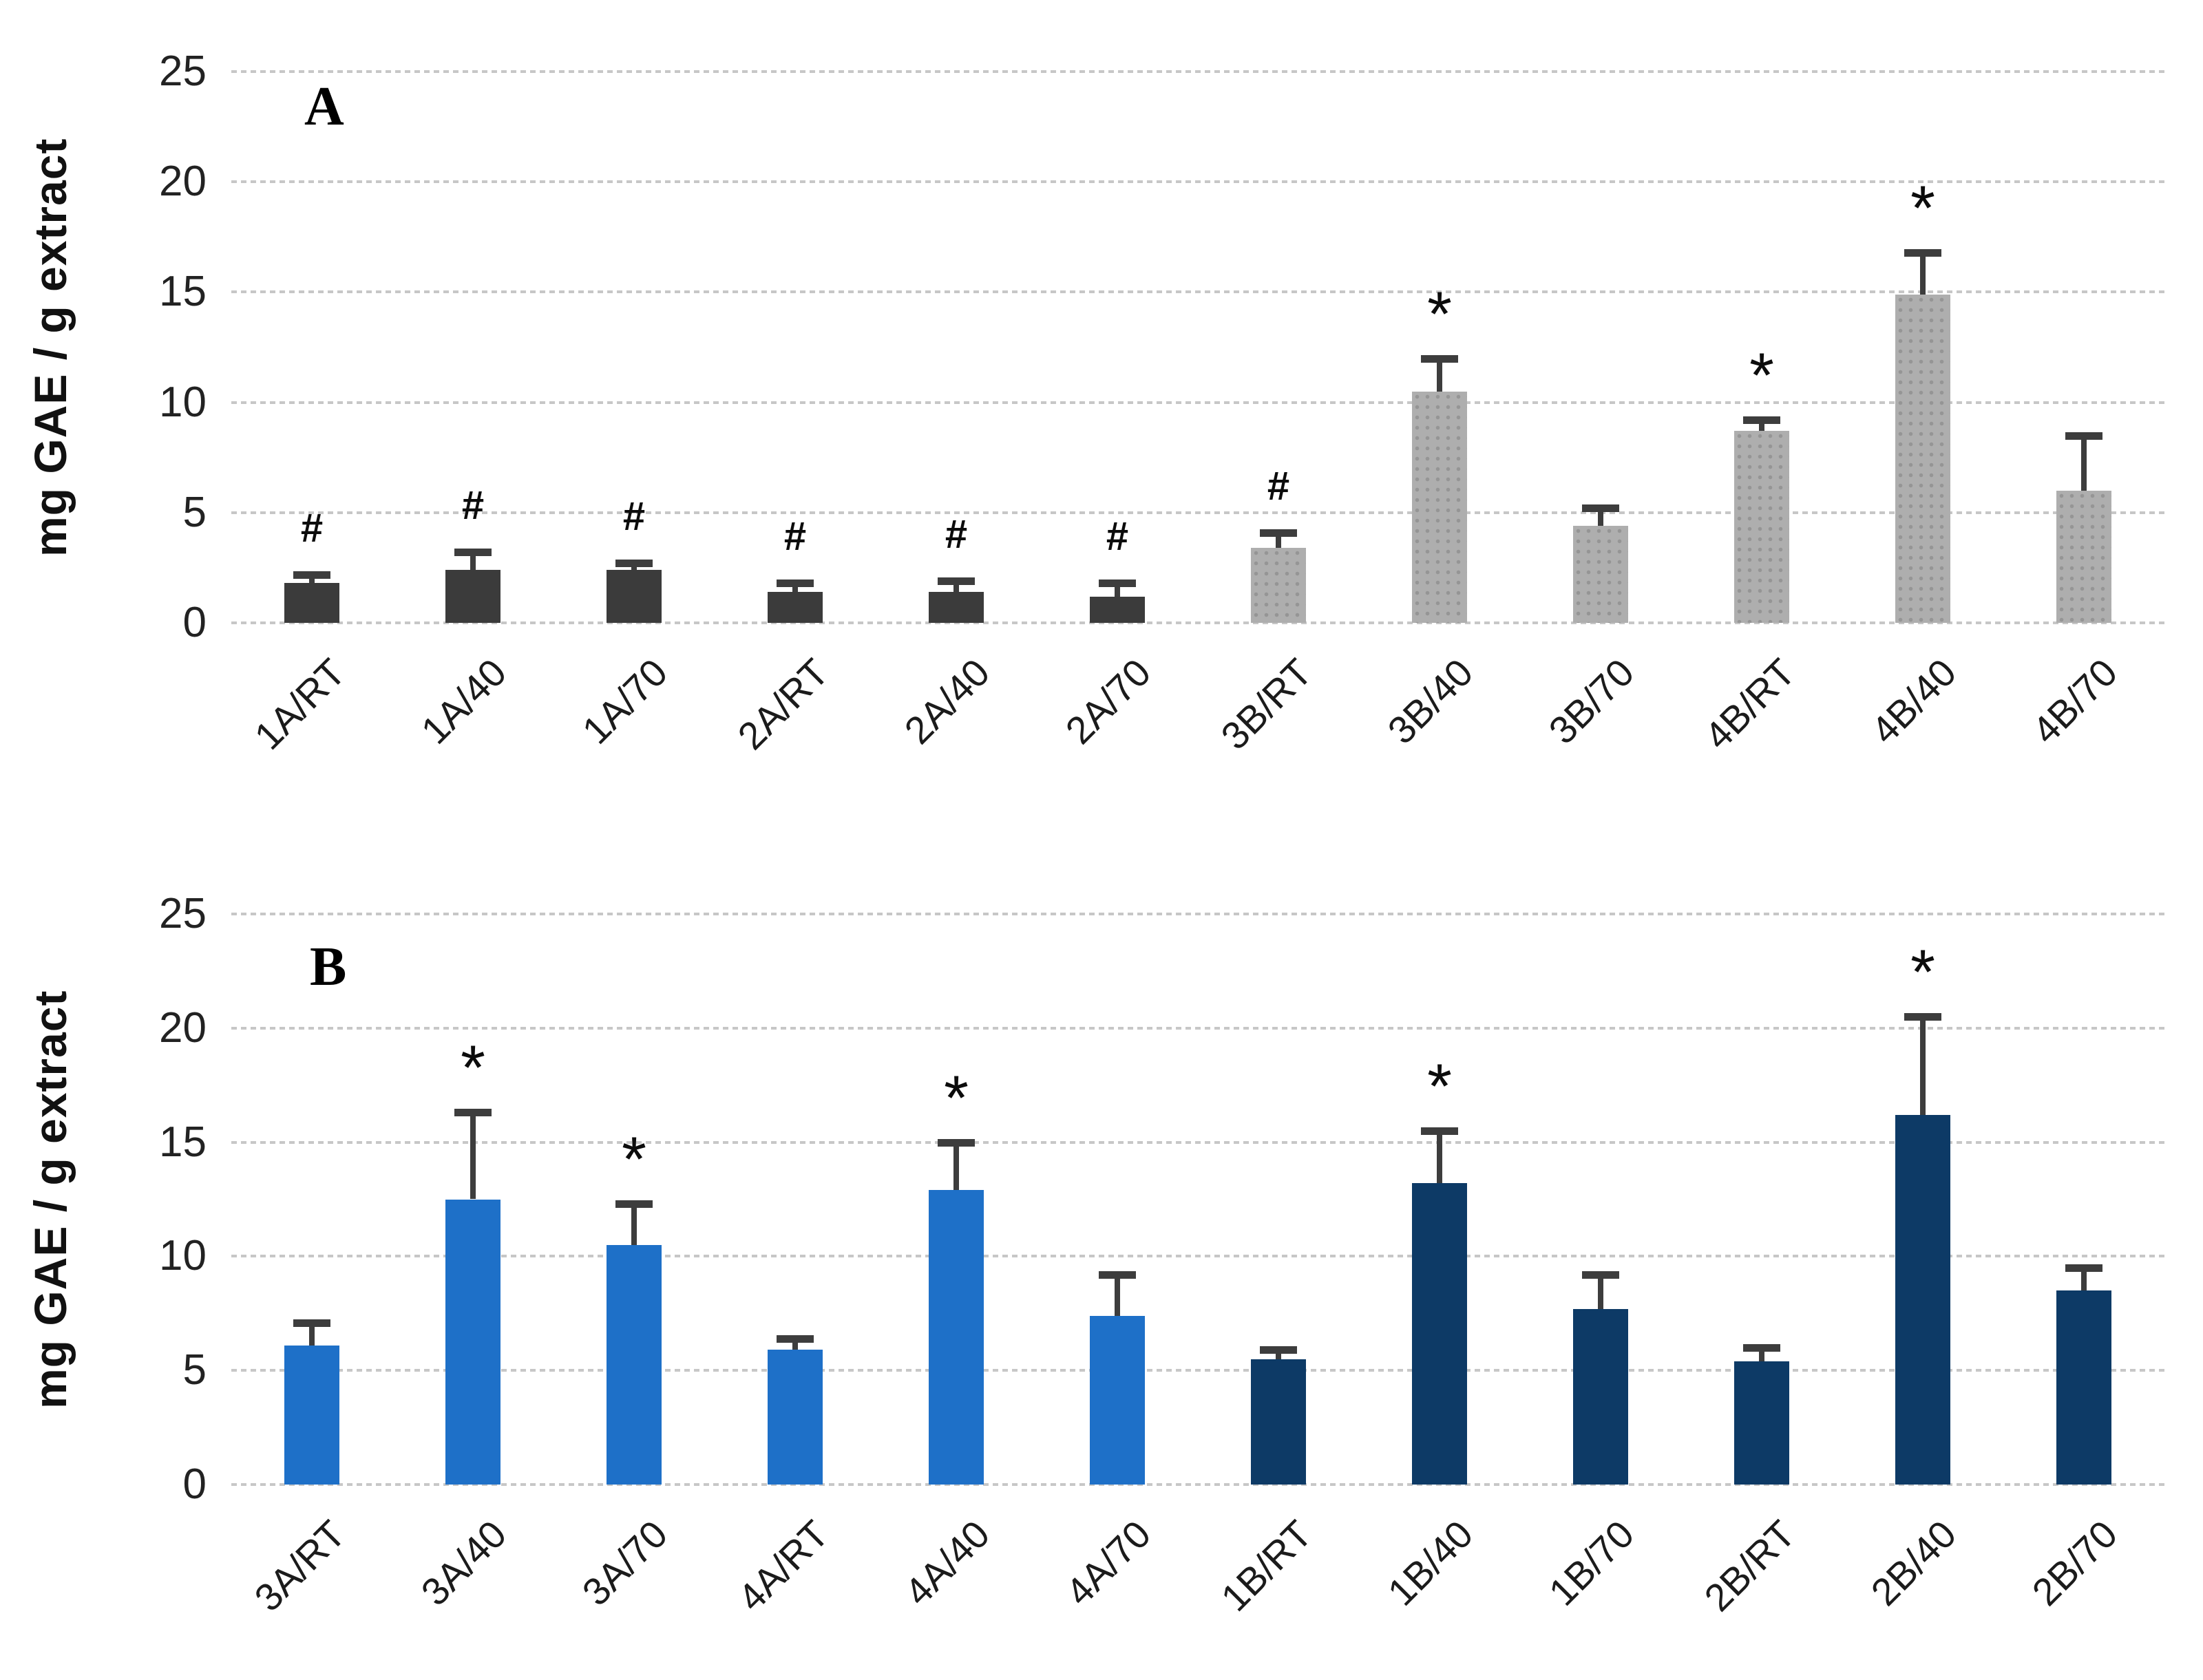 This screenshot has width=2203, height=1680. What do you see at coordinates (183, 292) in the screenshot?
I see `y-tick-label-15: 15` at bounding box center [183, 292].